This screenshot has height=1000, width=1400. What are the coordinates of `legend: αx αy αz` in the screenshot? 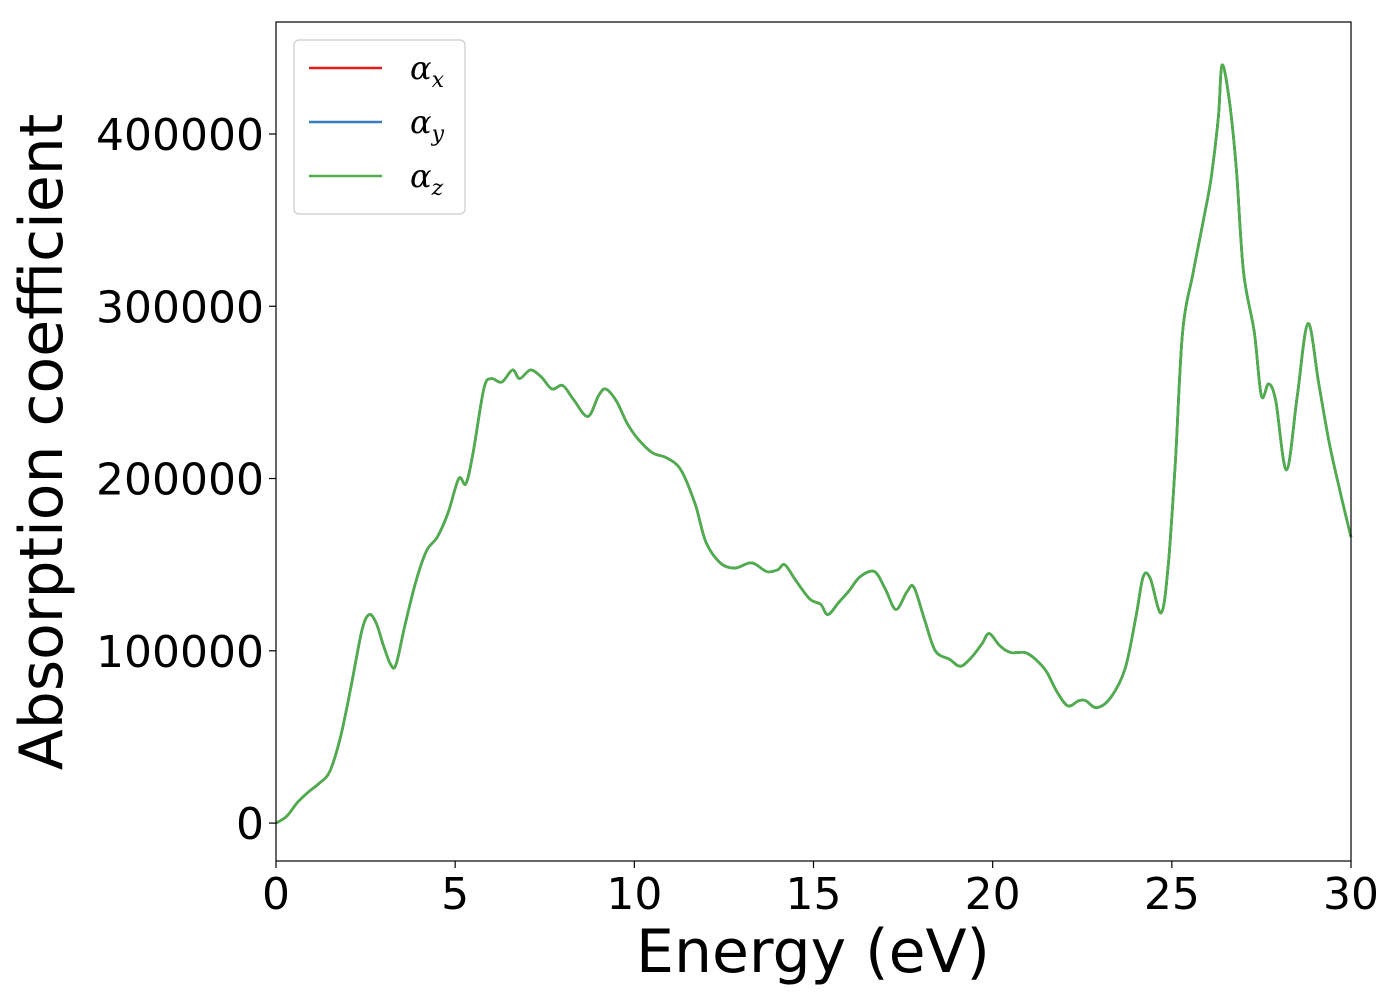 It's located at (379, 127).